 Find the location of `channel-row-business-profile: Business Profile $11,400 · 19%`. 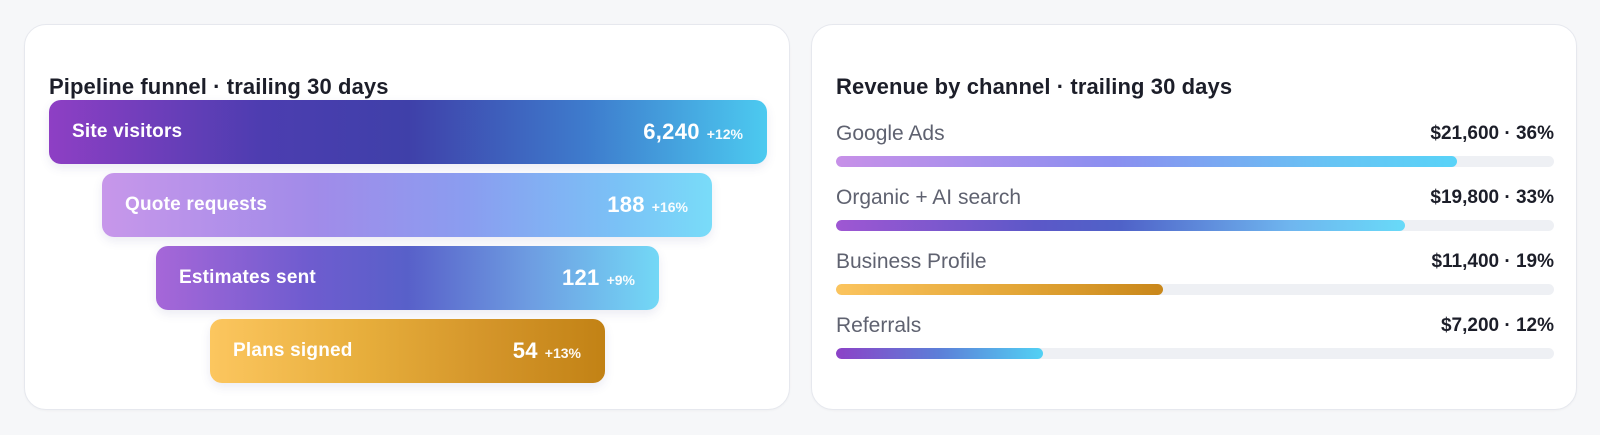

channel-row-business-profile: Business Profile $11,400 · 19% is located at coordinates (1195, 275).